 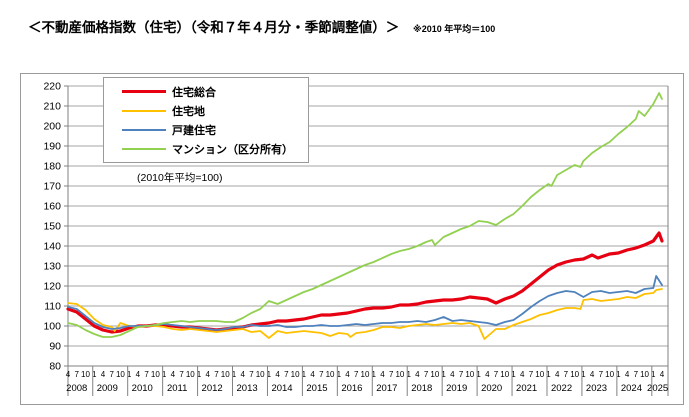 I want to click on legend-label: 住宅地, so click(x=188, y=111).